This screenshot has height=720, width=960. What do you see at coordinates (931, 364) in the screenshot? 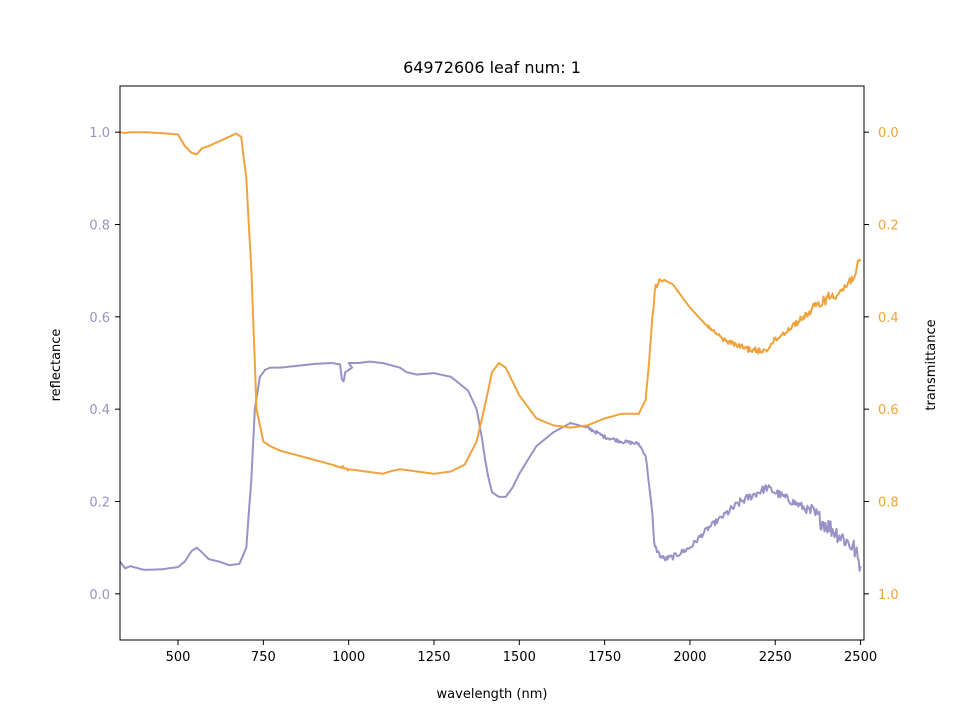
I see `right-axis-label: transmittance` at bounding box center [931, 364].